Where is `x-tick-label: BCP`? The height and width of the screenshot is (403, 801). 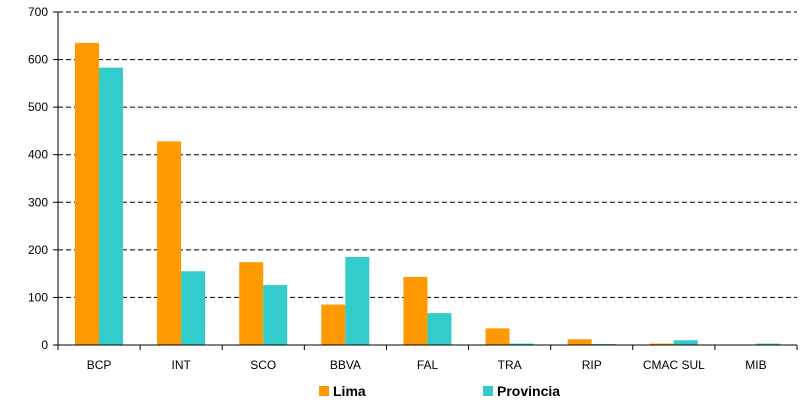 x-tick-label: BCP is located at coordinates (99, 365).